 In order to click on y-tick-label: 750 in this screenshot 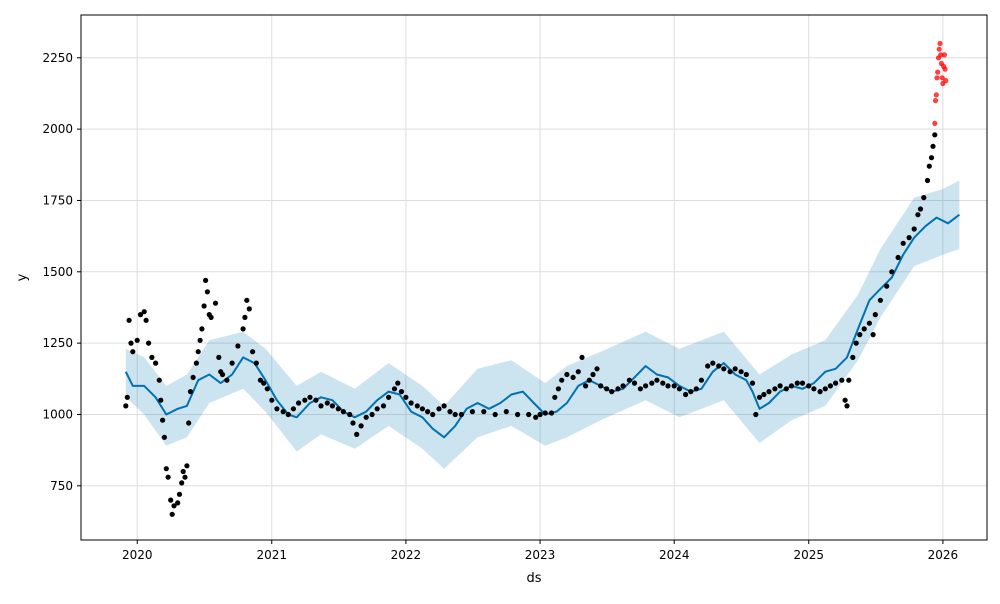, I will do `click(61, 486)`.